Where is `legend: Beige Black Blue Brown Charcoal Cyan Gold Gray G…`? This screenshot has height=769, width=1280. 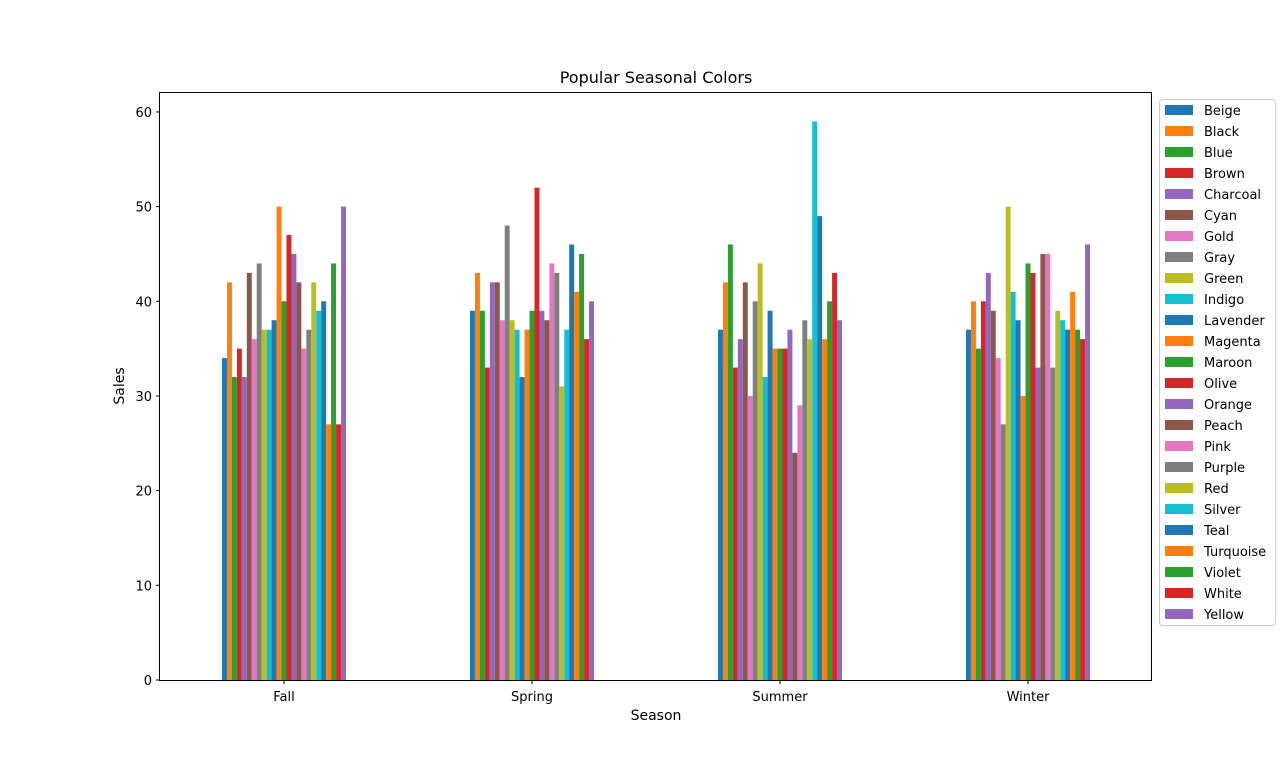 legend: Beige Black Blue Brown Charcoal Cyan Gold Gray G… is located at coordinates (1217, 362).